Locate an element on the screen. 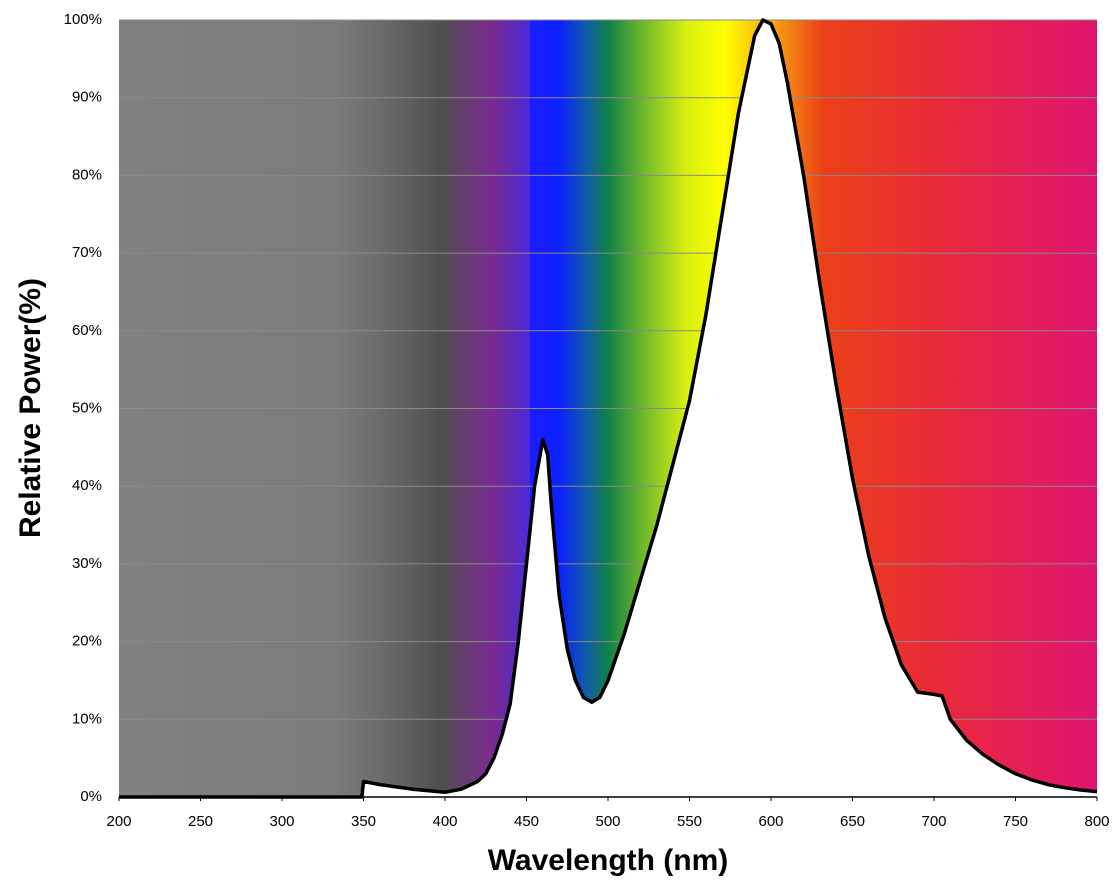 The image size is (1118, 888). x-tick-label: 250 is located at coordinates (200, 821).